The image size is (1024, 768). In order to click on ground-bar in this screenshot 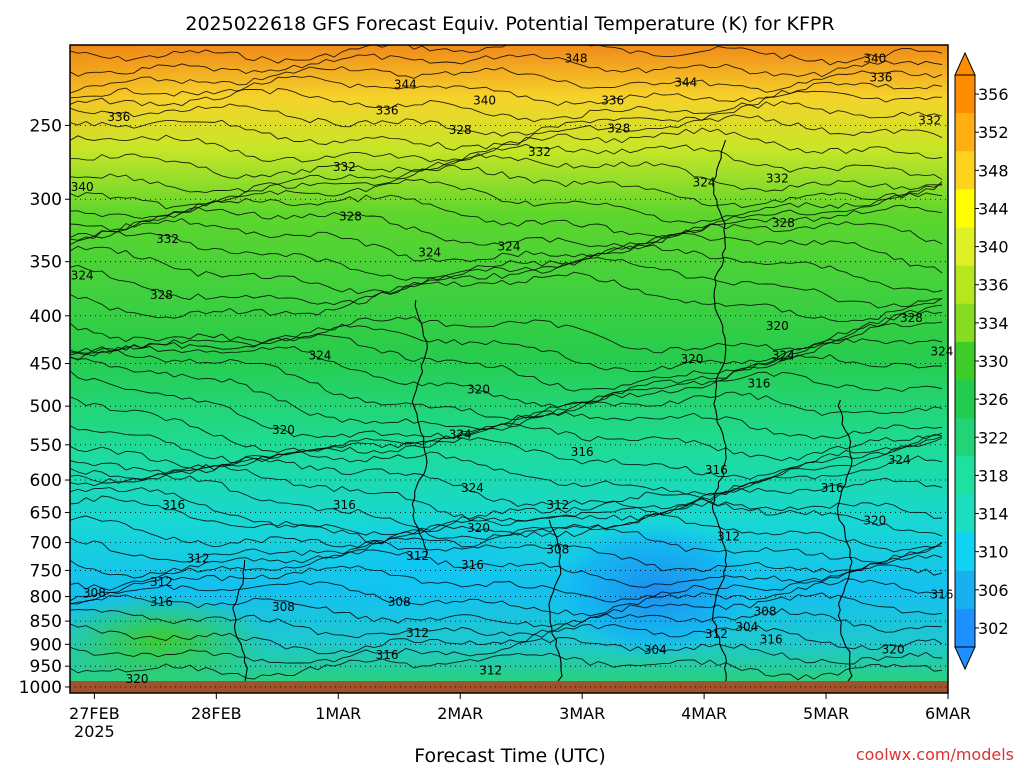, I will do `click(509, 687)`.